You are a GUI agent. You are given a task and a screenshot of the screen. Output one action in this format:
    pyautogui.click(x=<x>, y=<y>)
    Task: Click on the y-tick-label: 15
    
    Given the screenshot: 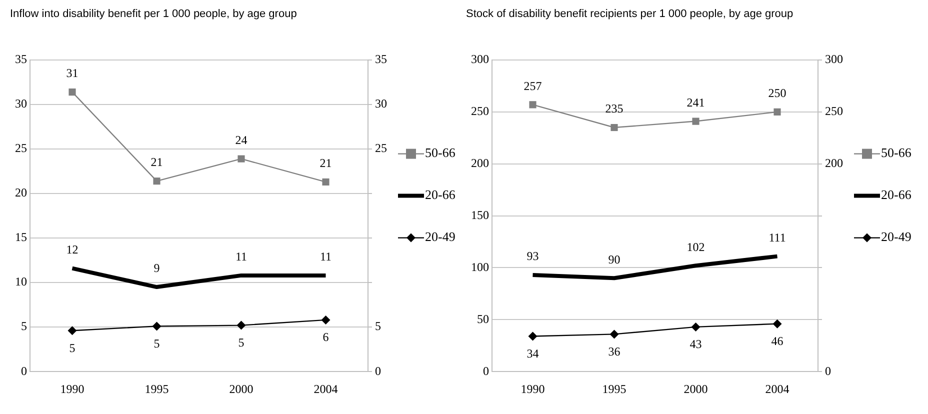 What is the action you would take?
    pyautogui.click(x=21, y=237)
    